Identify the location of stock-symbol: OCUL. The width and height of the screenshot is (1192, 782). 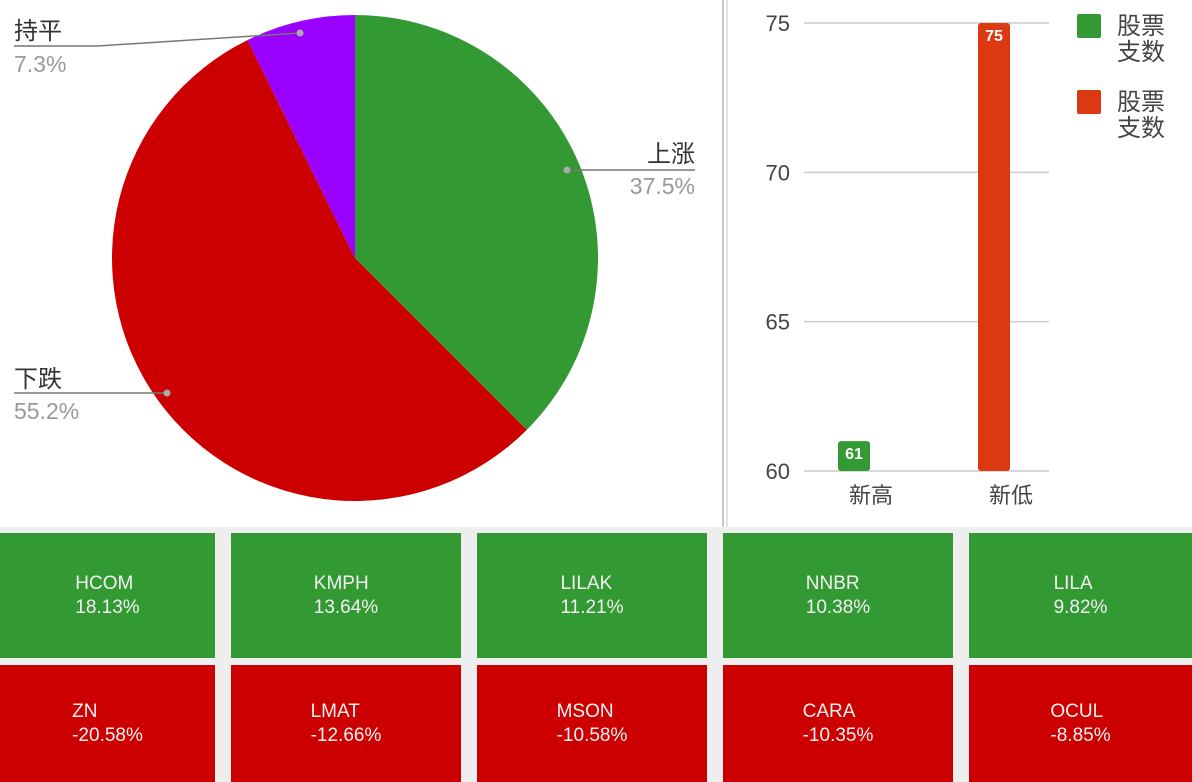
(1077, 711).